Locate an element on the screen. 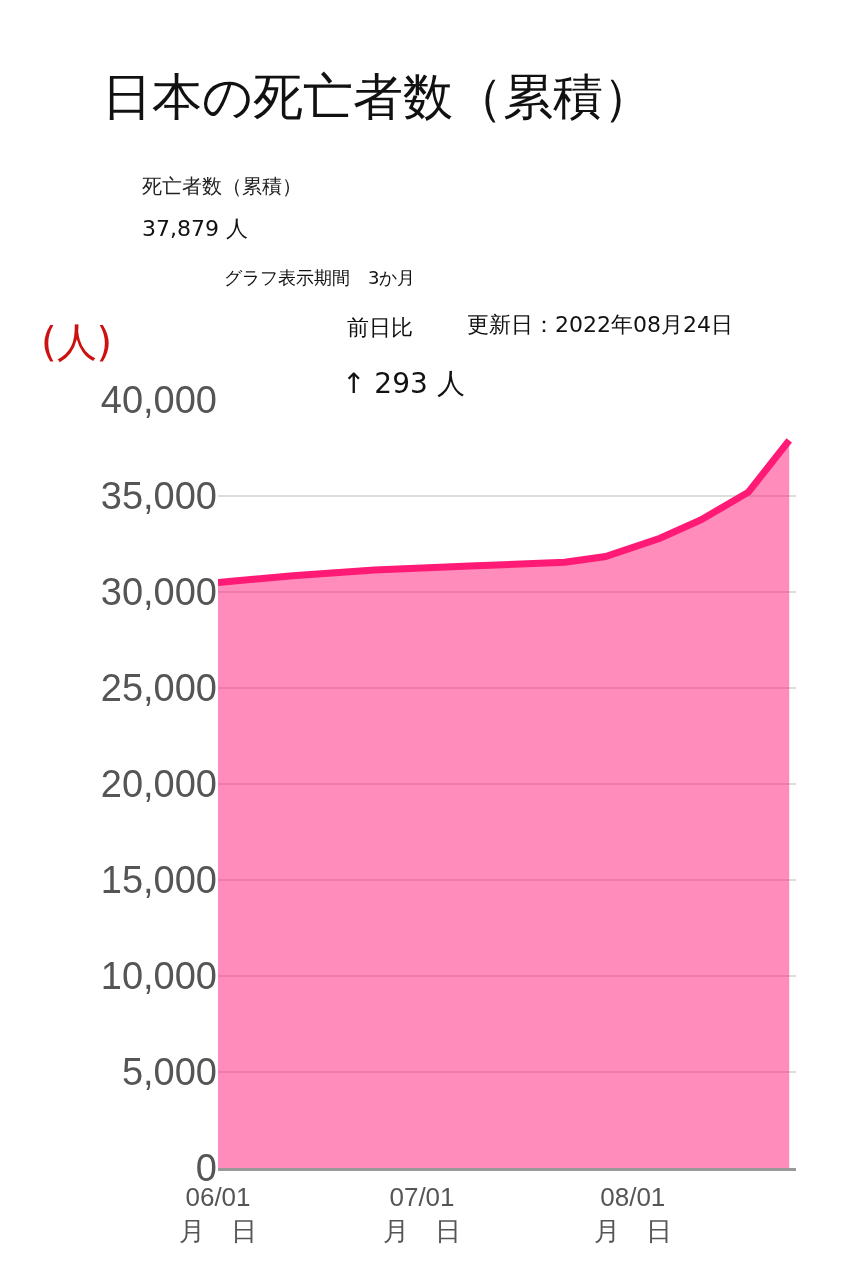 The image size is (852, 1280). y-tick-label: 10,000 is located at coordinates (158, 976).